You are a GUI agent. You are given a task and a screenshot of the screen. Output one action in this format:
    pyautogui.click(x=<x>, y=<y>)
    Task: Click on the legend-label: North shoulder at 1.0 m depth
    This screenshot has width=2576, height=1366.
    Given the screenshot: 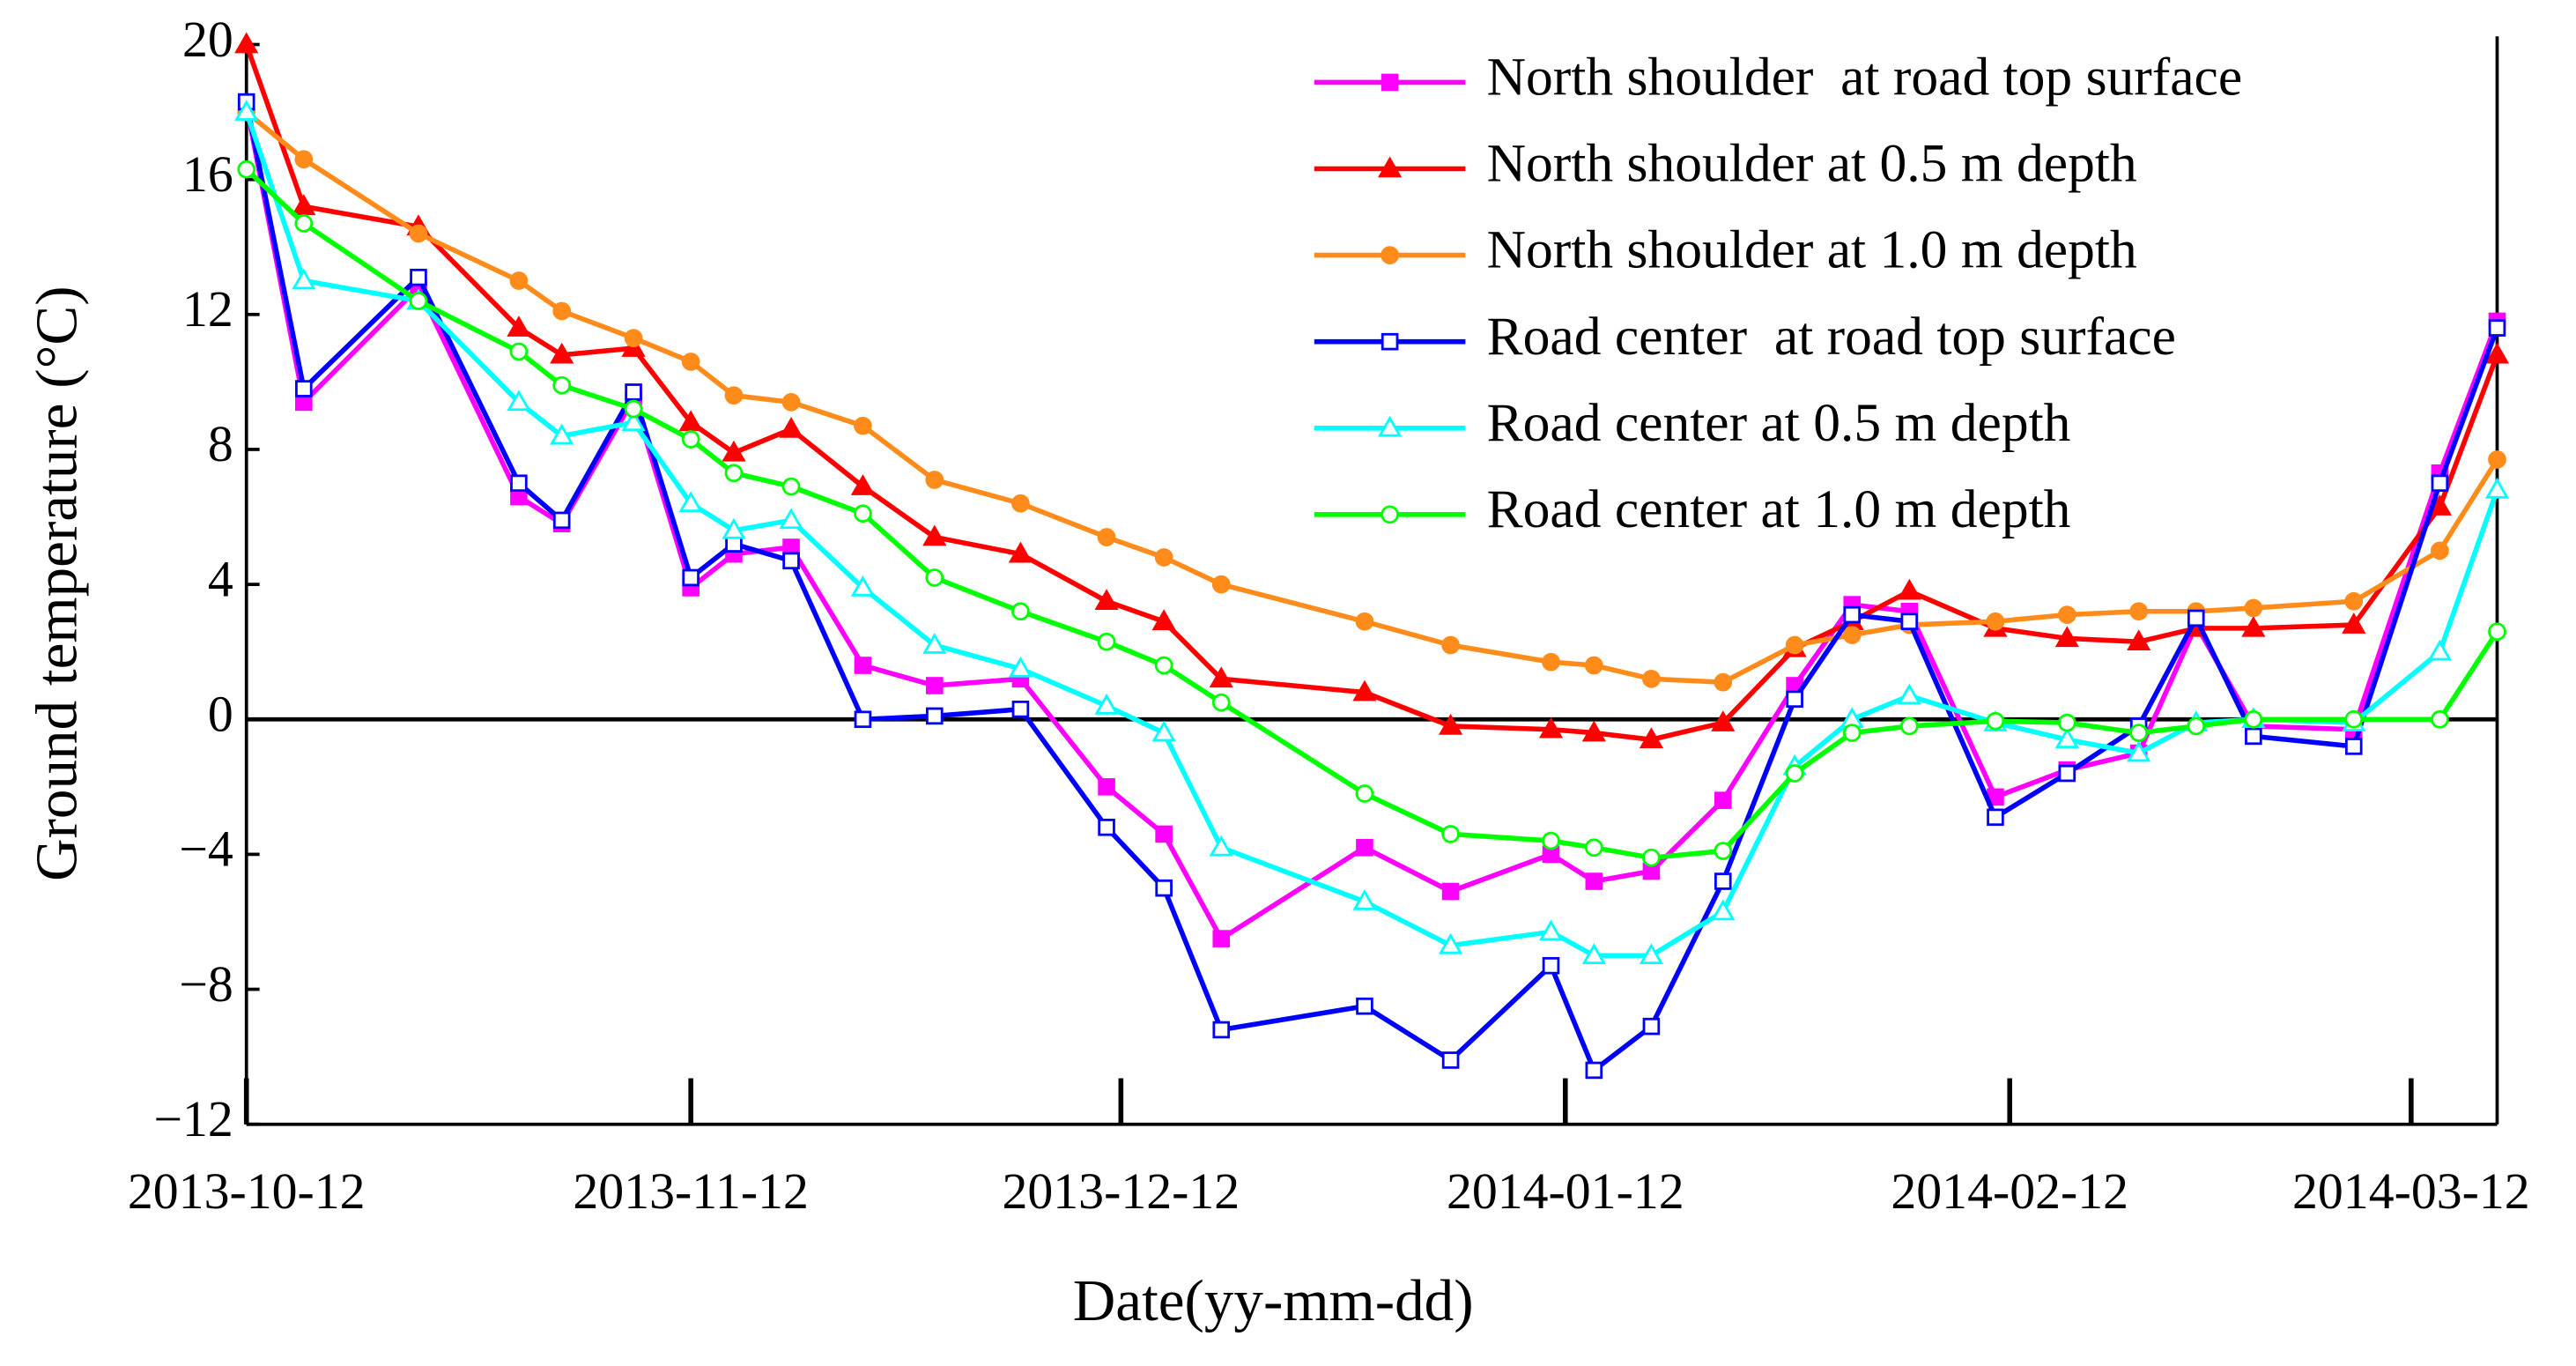 What is the action you would take?
    pyautogui.click(x=1812, y=250)
    